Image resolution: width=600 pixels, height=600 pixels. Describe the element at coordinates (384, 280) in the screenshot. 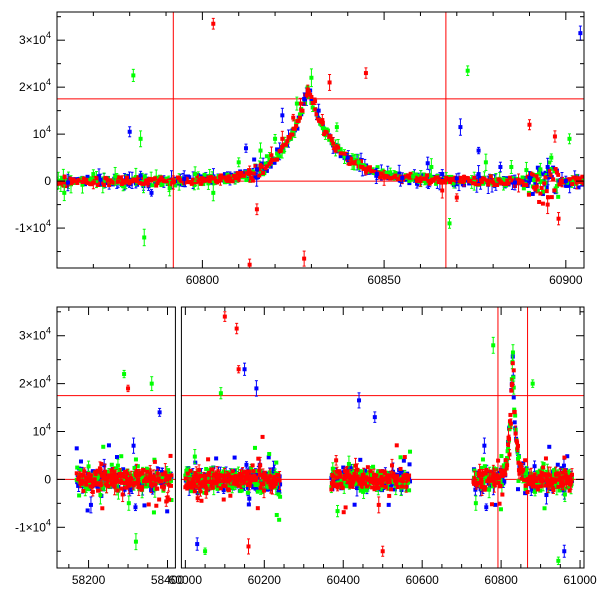

I see `x-tick-label: 60850` at that location.